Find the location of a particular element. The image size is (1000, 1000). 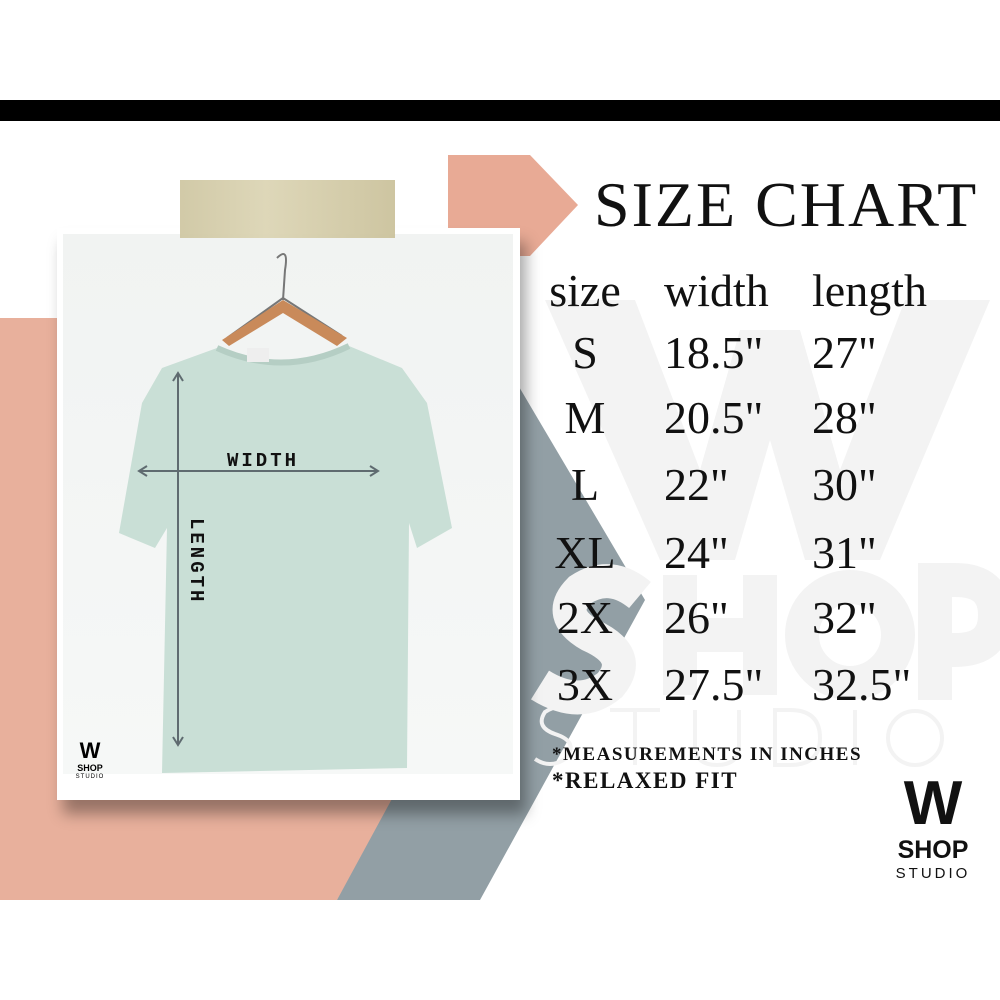

length-arrow is located at coordinates (178, 559).